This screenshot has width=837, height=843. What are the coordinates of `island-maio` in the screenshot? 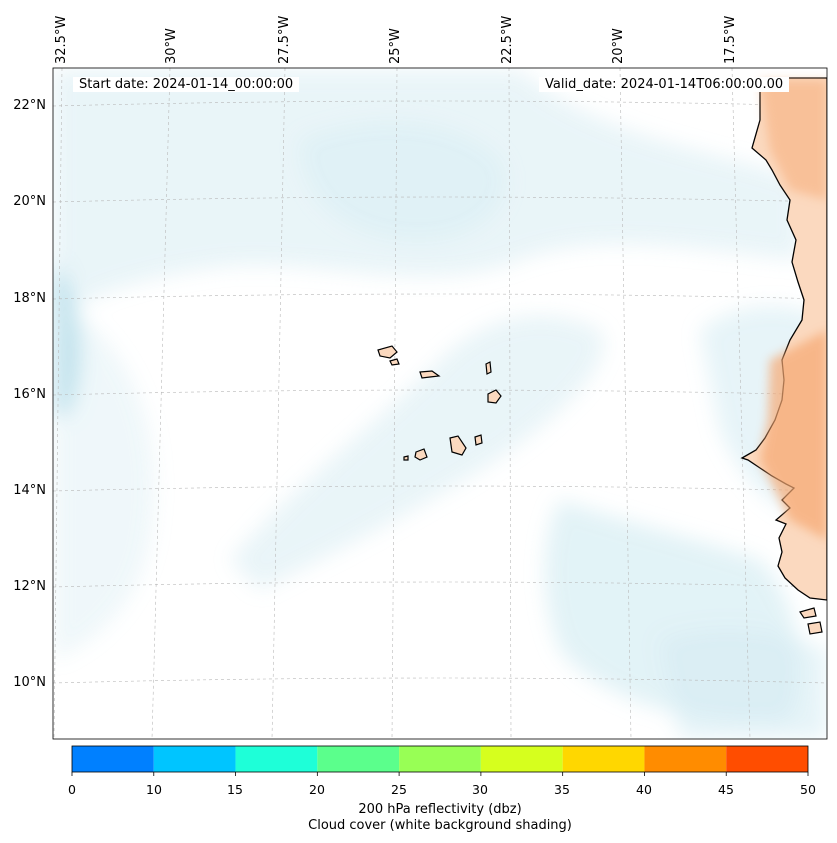 It's located at (478, 440).